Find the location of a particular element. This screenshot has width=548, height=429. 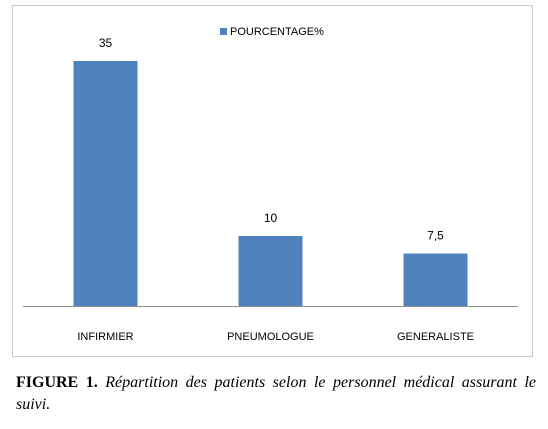

legend-swatch is located at coordinates (223, 31).